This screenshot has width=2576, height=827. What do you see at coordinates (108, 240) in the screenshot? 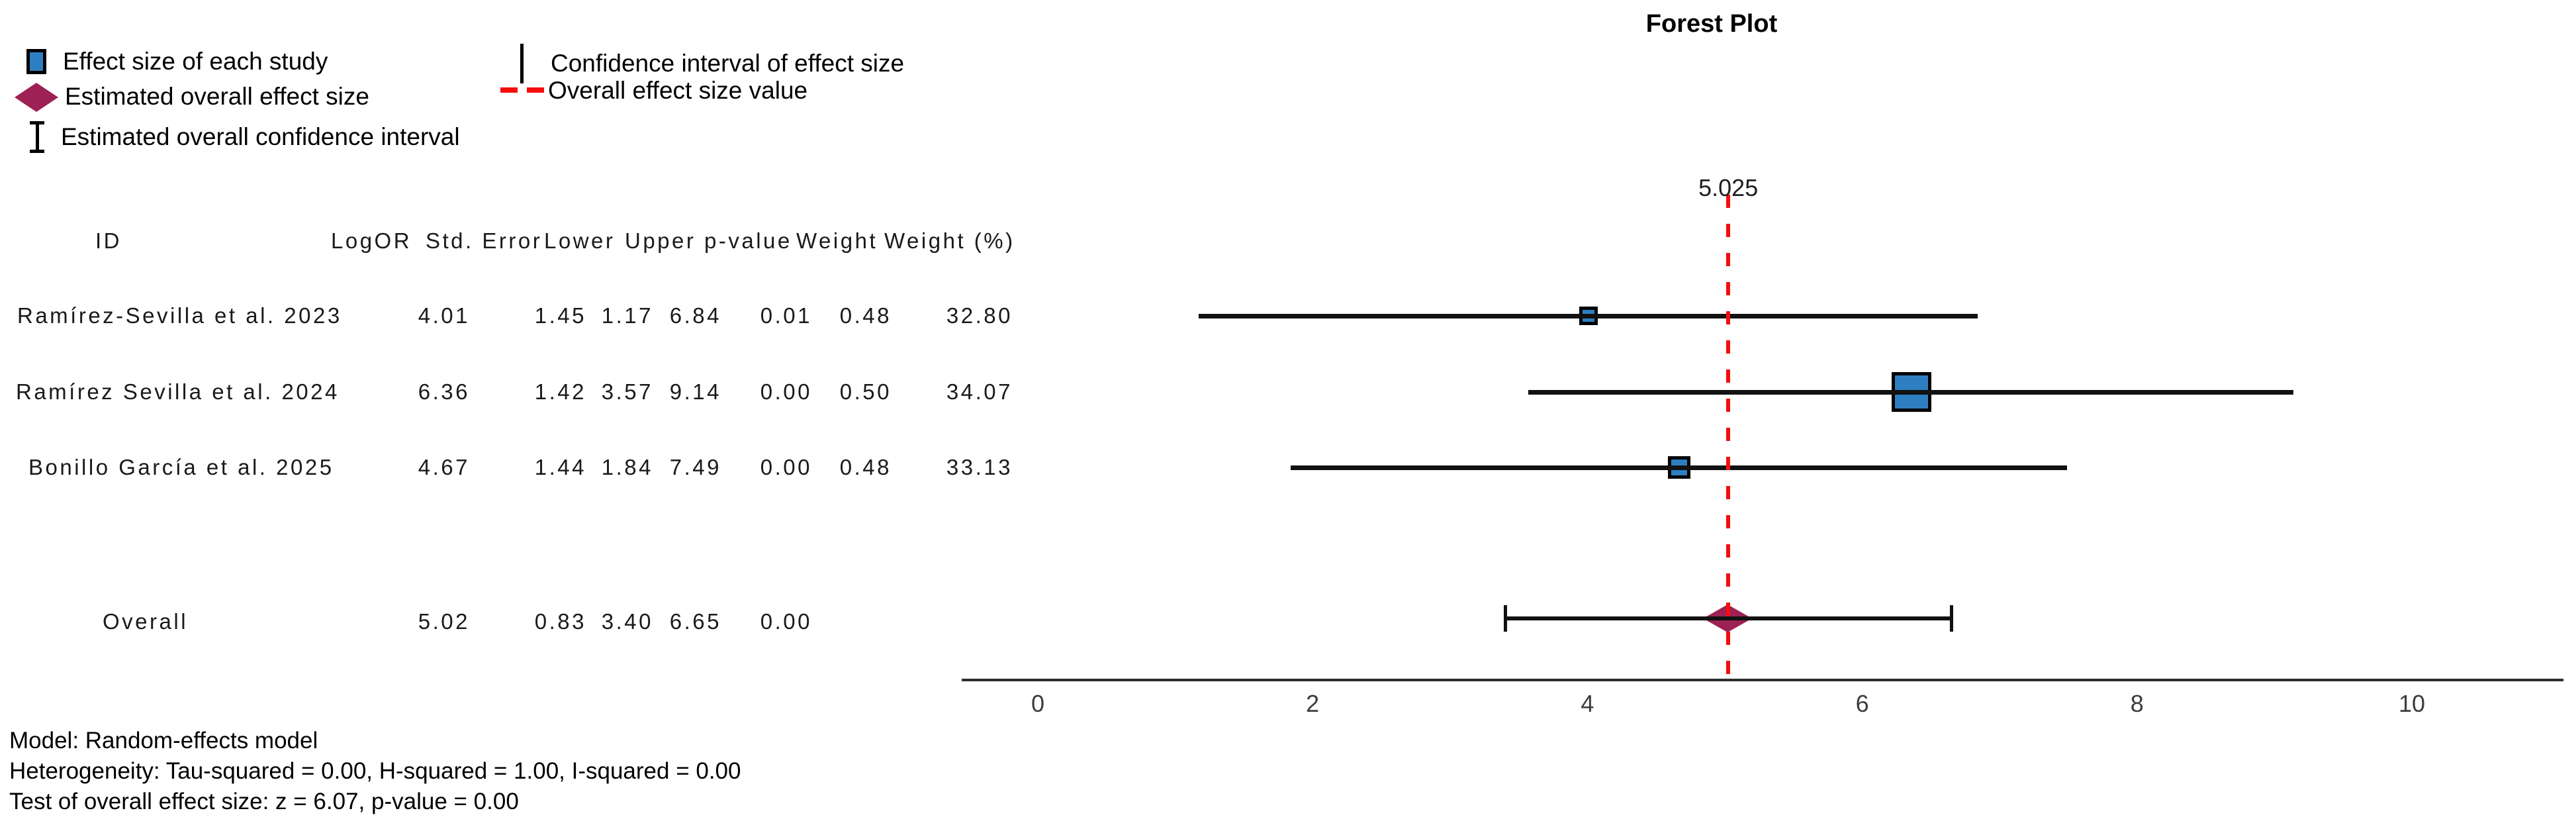
I see `column-header-id: ID` at bounding box center [108, 240].